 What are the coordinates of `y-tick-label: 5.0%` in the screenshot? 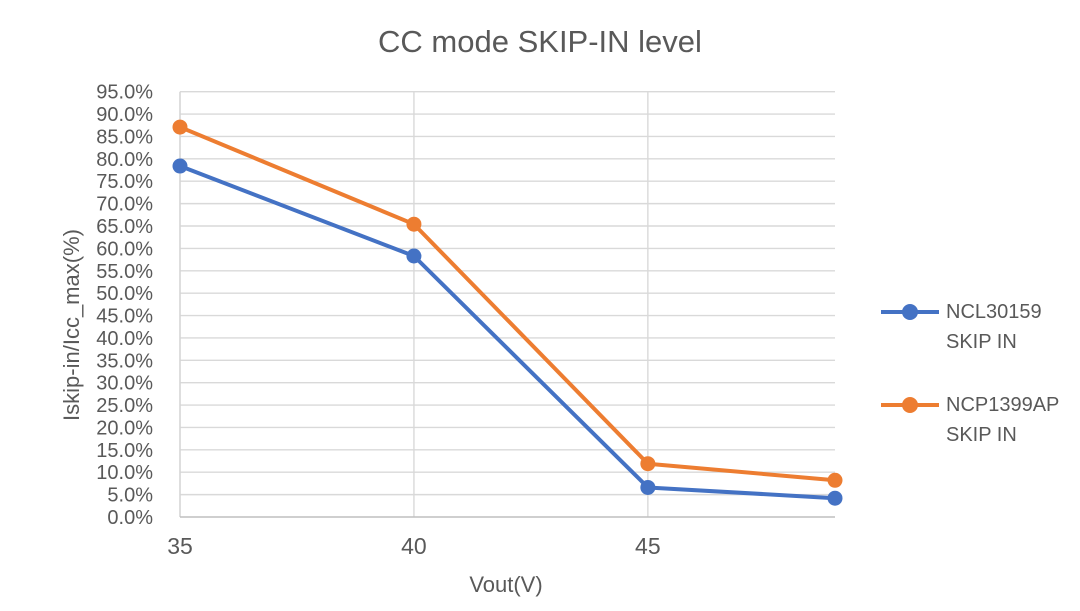 It's located at (130, 496).